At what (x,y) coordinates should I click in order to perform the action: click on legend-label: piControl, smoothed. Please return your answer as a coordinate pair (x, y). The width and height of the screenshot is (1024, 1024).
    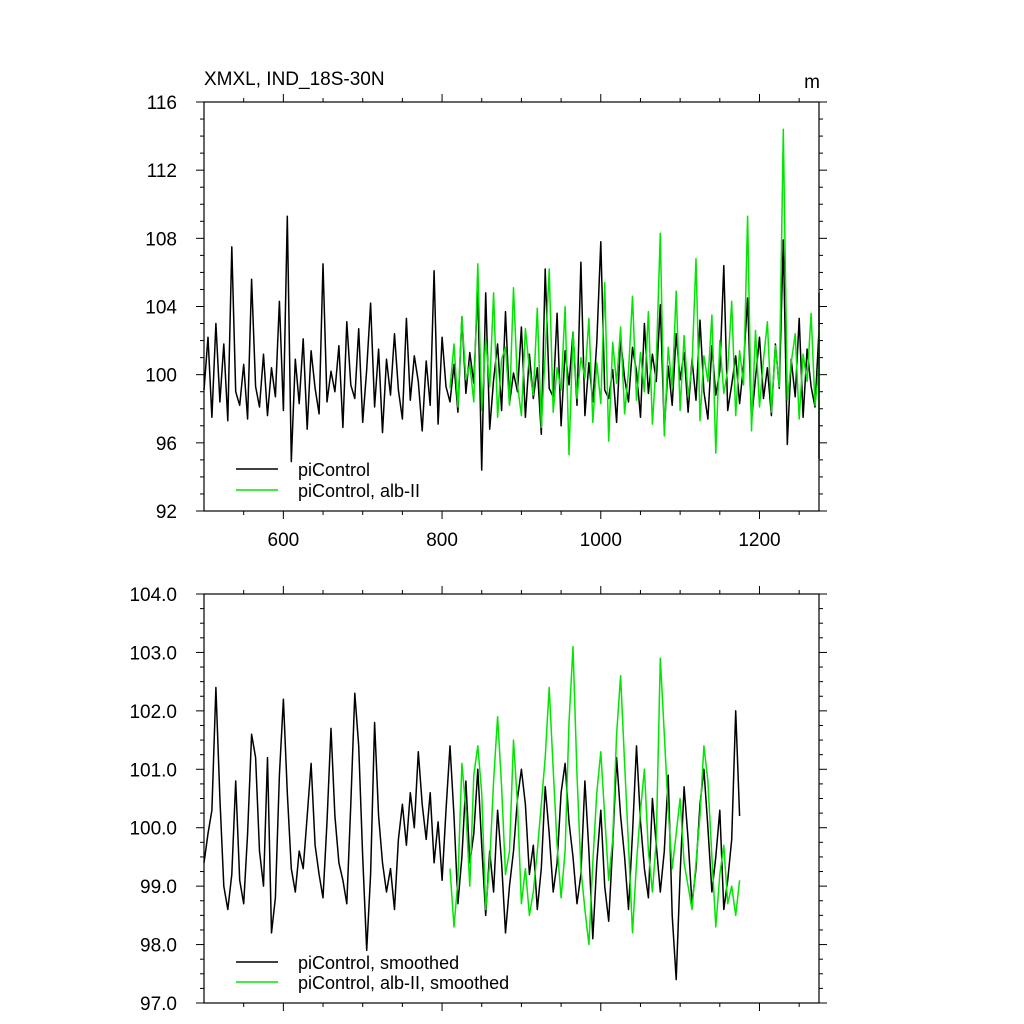
    Looking at the image, I should click on (378, 963).